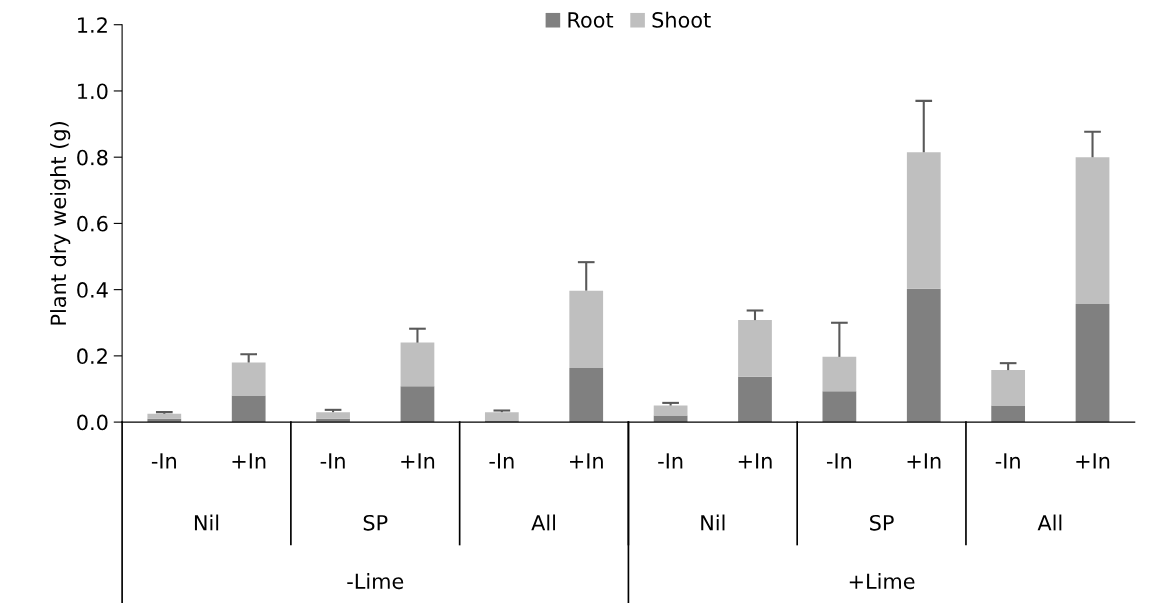 The height and width of the screenshot is (603, 1152). I want to click on y-tick-label: 0.0, so click(92, 422).